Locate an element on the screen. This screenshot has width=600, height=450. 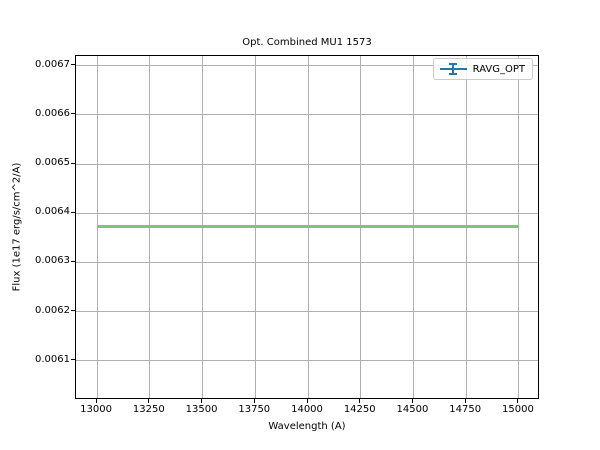
x-tick-label: 13500 is located at coordinates (201, 409).